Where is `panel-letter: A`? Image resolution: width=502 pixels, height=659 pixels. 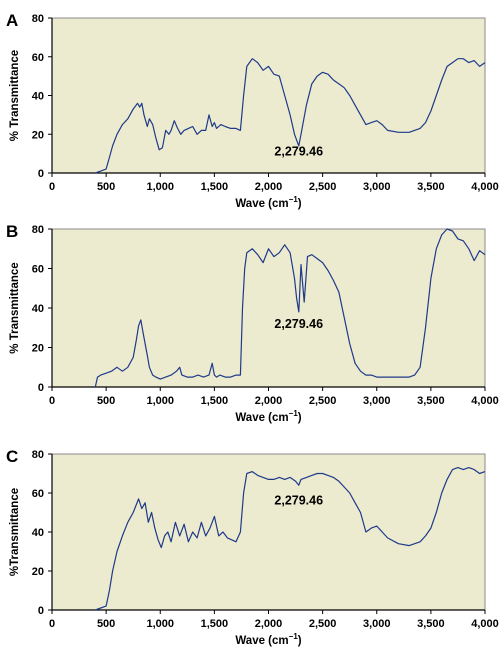 panel-letter: A is located at coordinates (12, 20).